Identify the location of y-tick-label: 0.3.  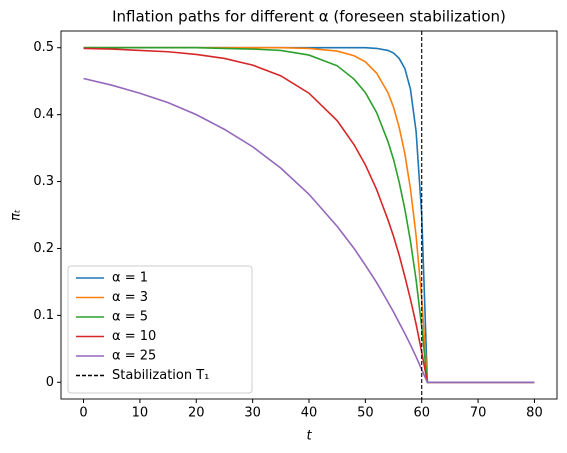
(43, 181).